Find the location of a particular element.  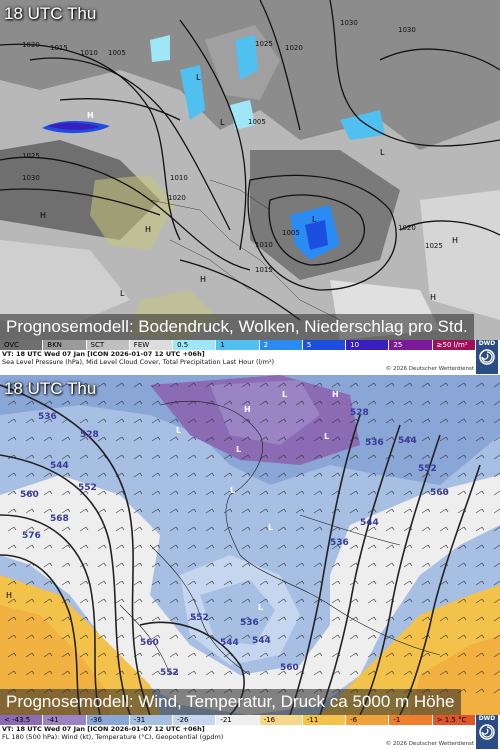

svg-text: 552 is located at coordinates (427, 469).